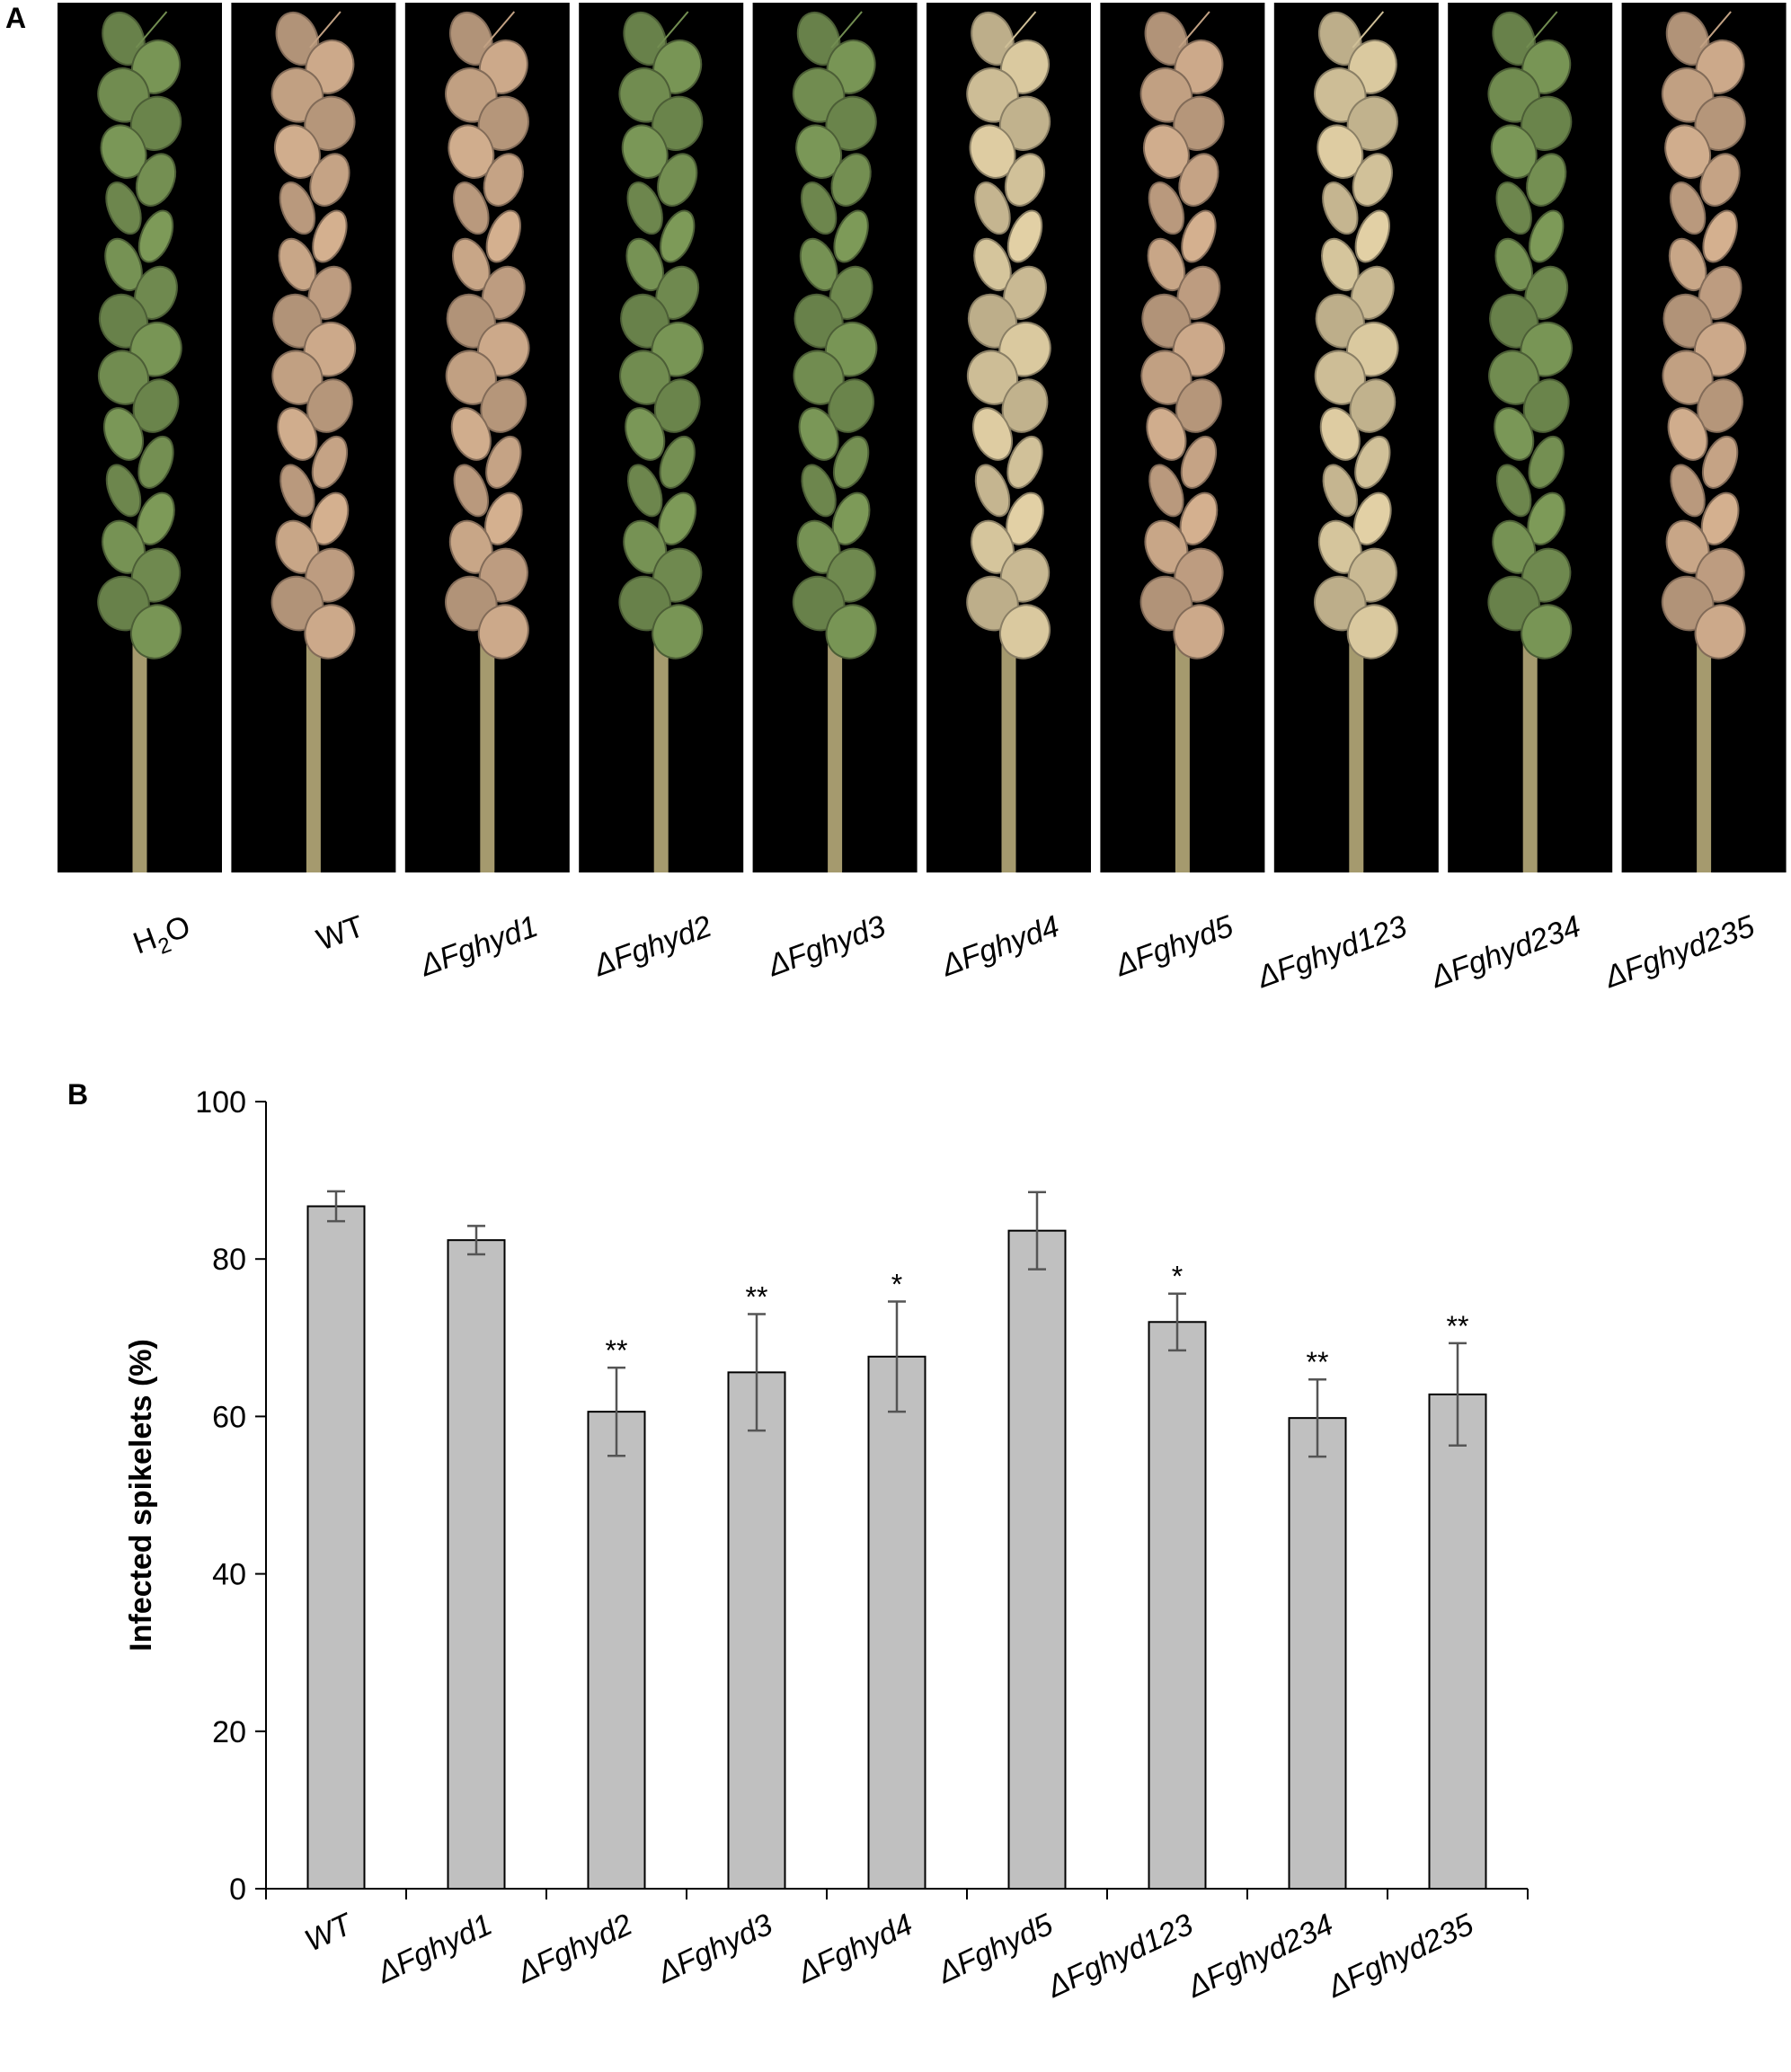 The image size is (1791, 2072). Describe the element at coordinates (229, 1260) in the screenshot. I see `y-tick-label: 80` at that location.